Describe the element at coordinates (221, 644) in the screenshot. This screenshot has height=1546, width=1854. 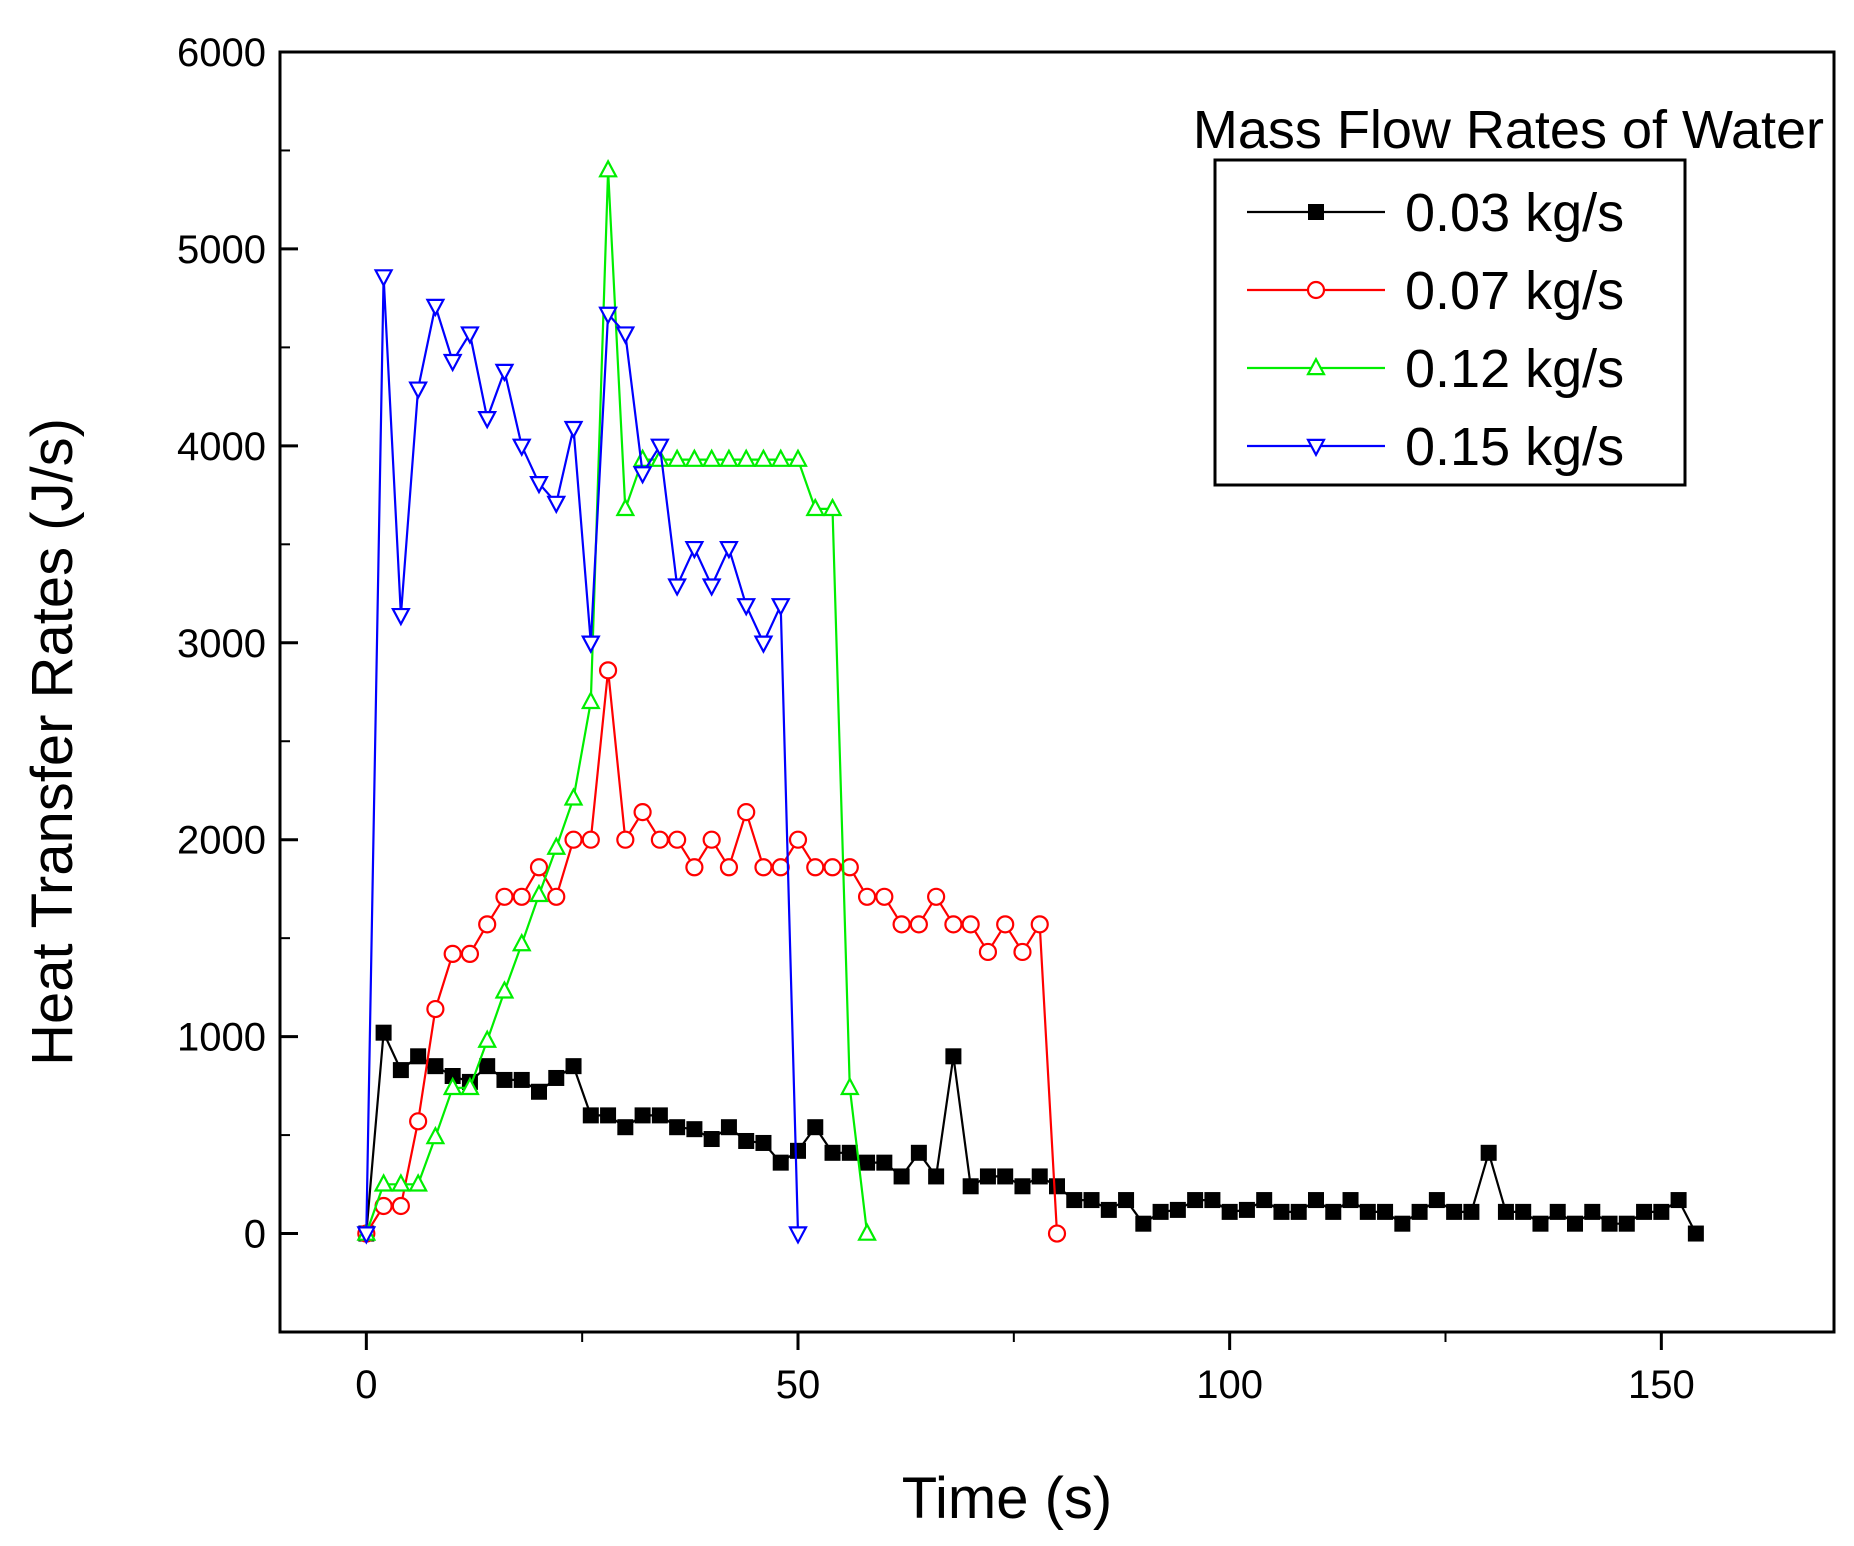
I see `y-tick-label: 3000` at that location.